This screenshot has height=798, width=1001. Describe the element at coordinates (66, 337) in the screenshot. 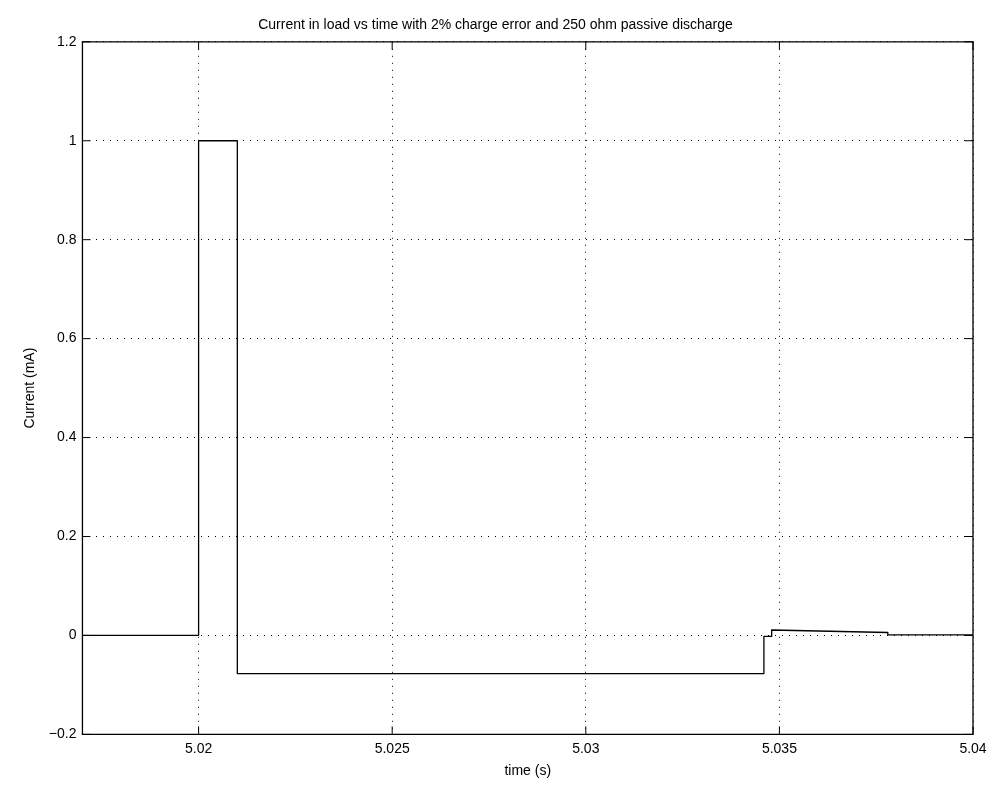

I see `y-tick-label: 0.6` at that location.